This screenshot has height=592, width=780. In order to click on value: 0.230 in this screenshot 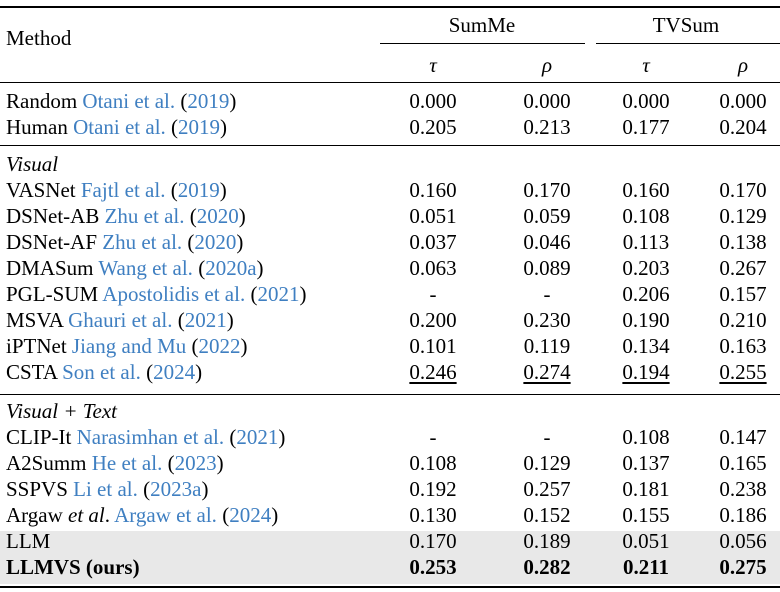, I will do `click(547, 320)`.